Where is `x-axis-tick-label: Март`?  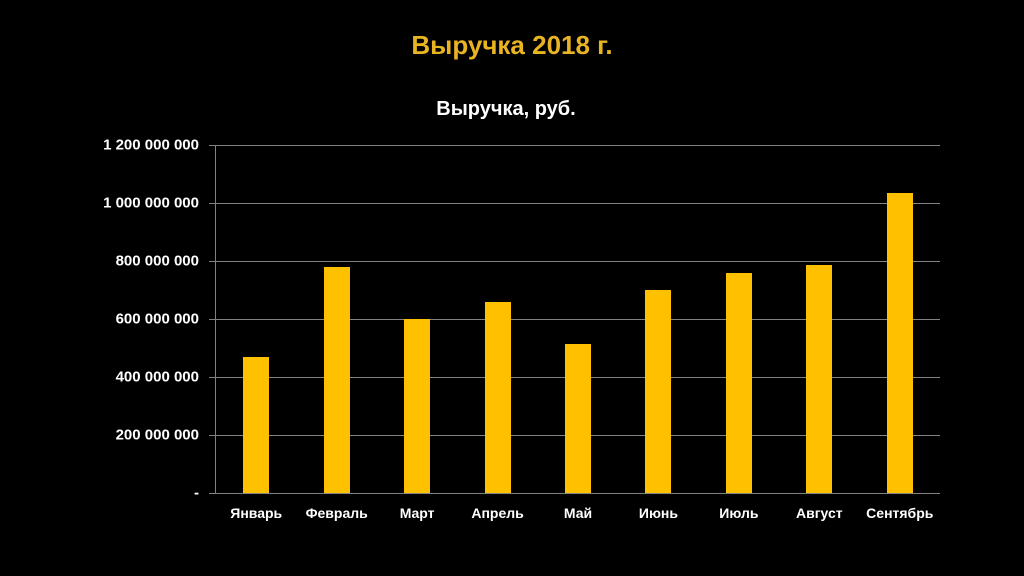
x-axis-tick-label: Март is located at coordinates (417, 513).